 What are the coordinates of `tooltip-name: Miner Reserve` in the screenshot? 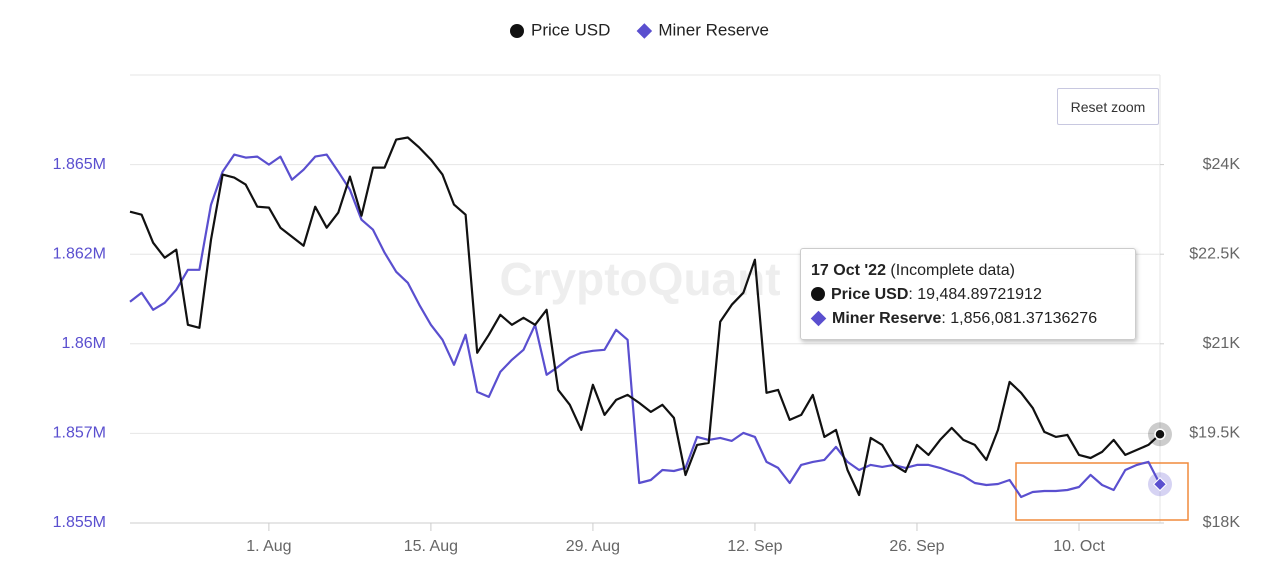 It's located at (887, 318).